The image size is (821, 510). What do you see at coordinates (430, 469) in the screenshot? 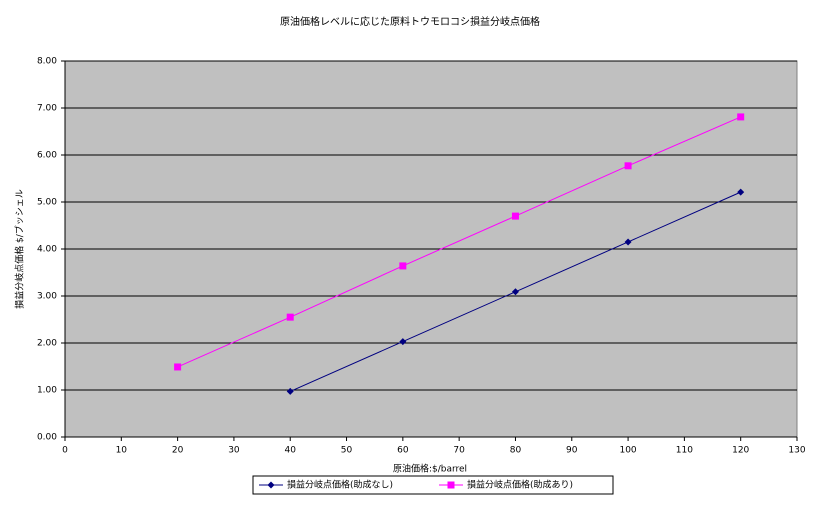
I see `x-axis-label: 原油価格:$/barrel` at bounding box center [430, 469].